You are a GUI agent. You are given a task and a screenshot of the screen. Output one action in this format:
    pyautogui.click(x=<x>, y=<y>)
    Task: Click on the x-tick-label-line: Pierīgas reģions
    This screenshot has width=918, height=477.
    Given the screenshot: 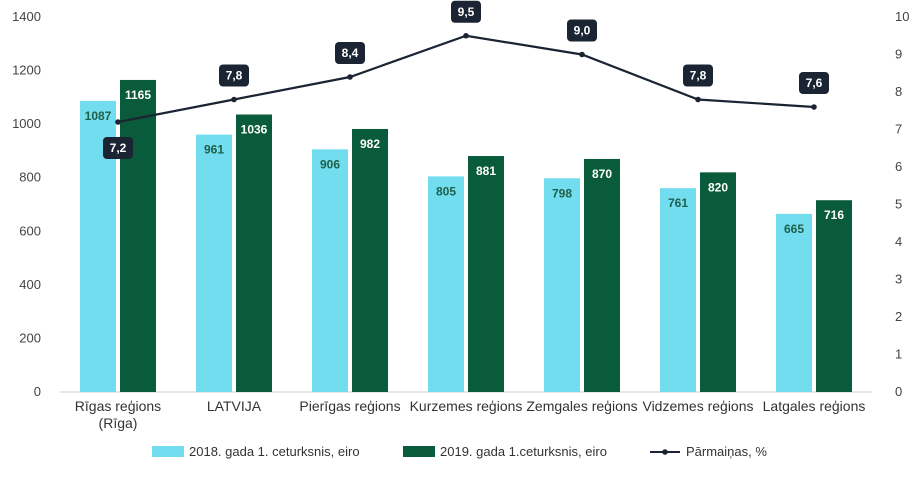 What is the action you would take?
    pyautogui.click(x=349, y=406)
    